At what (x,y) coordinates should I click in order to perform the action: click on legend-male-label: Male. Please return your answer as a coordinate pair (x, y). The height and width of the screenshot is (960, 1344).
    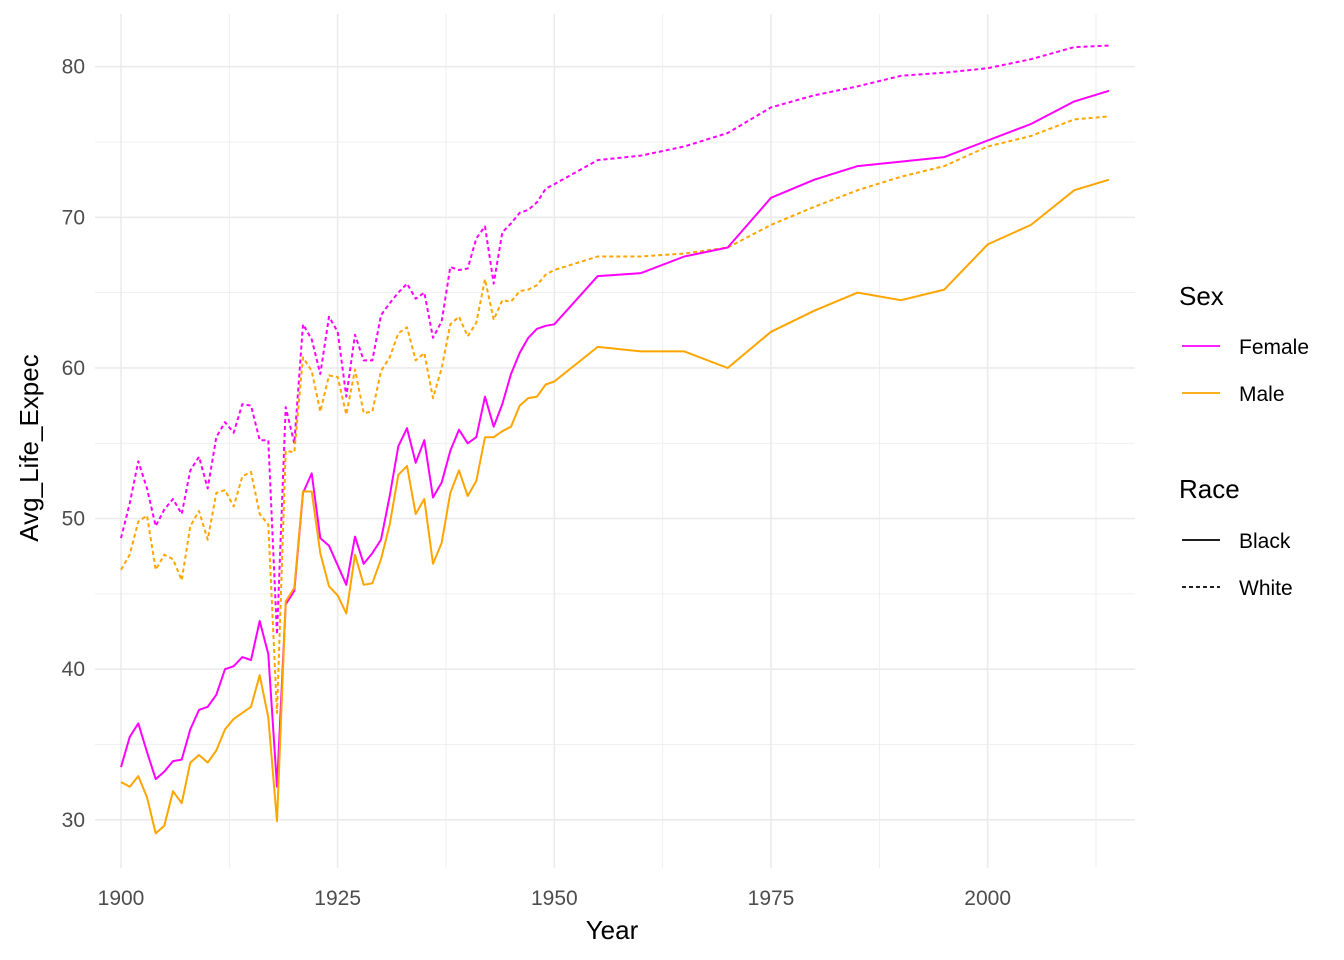
    Looking at the image, I should click on (1262, 394).